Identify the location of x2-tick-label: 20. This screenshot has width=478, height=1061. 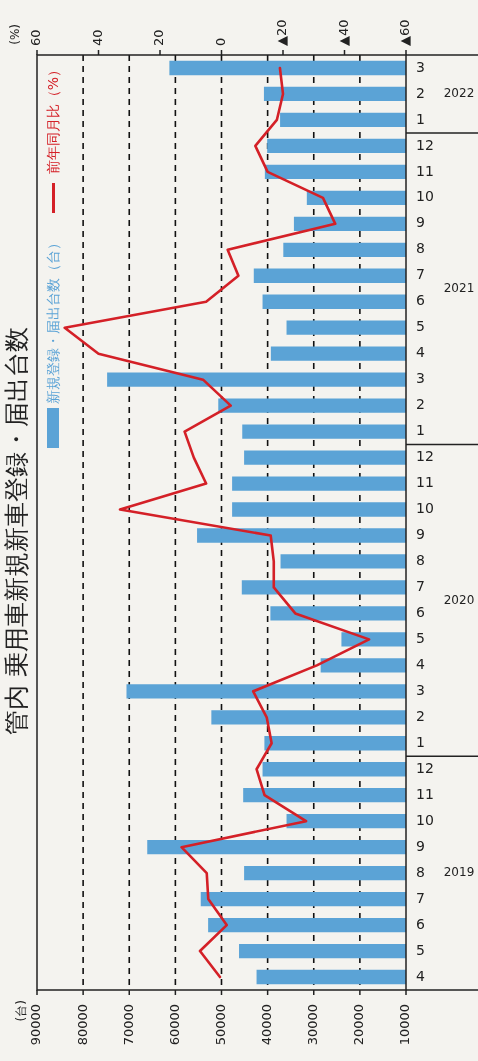
(159, 37).